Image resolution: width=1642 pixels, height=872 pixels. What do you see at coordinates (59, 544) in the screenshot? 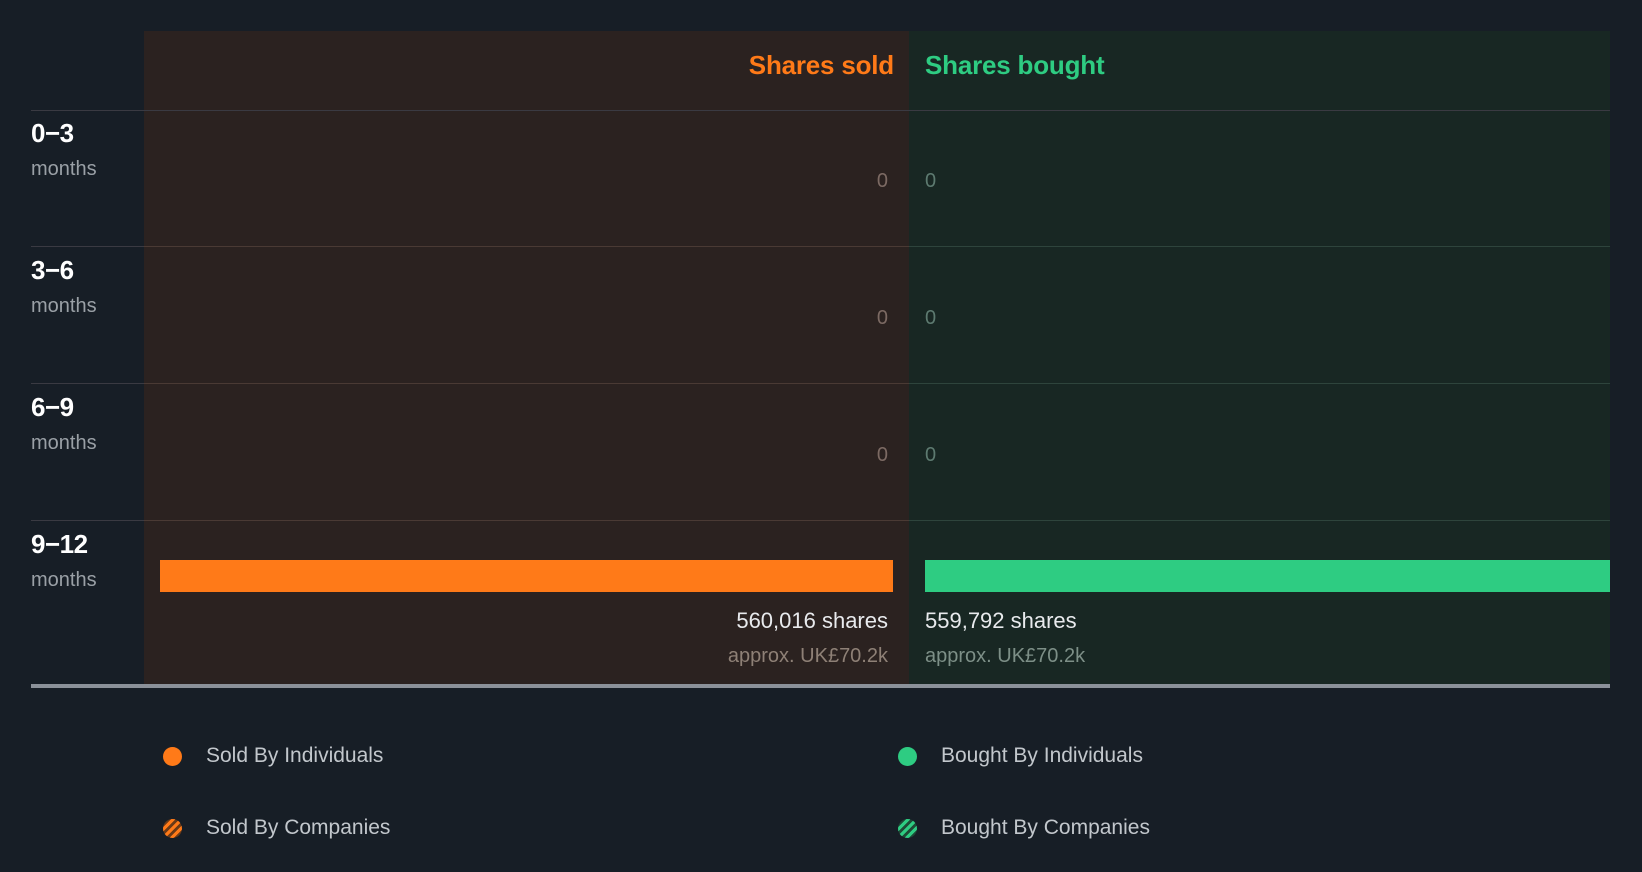
I see `row-range: 9−12` at bounding box center [59, 544].